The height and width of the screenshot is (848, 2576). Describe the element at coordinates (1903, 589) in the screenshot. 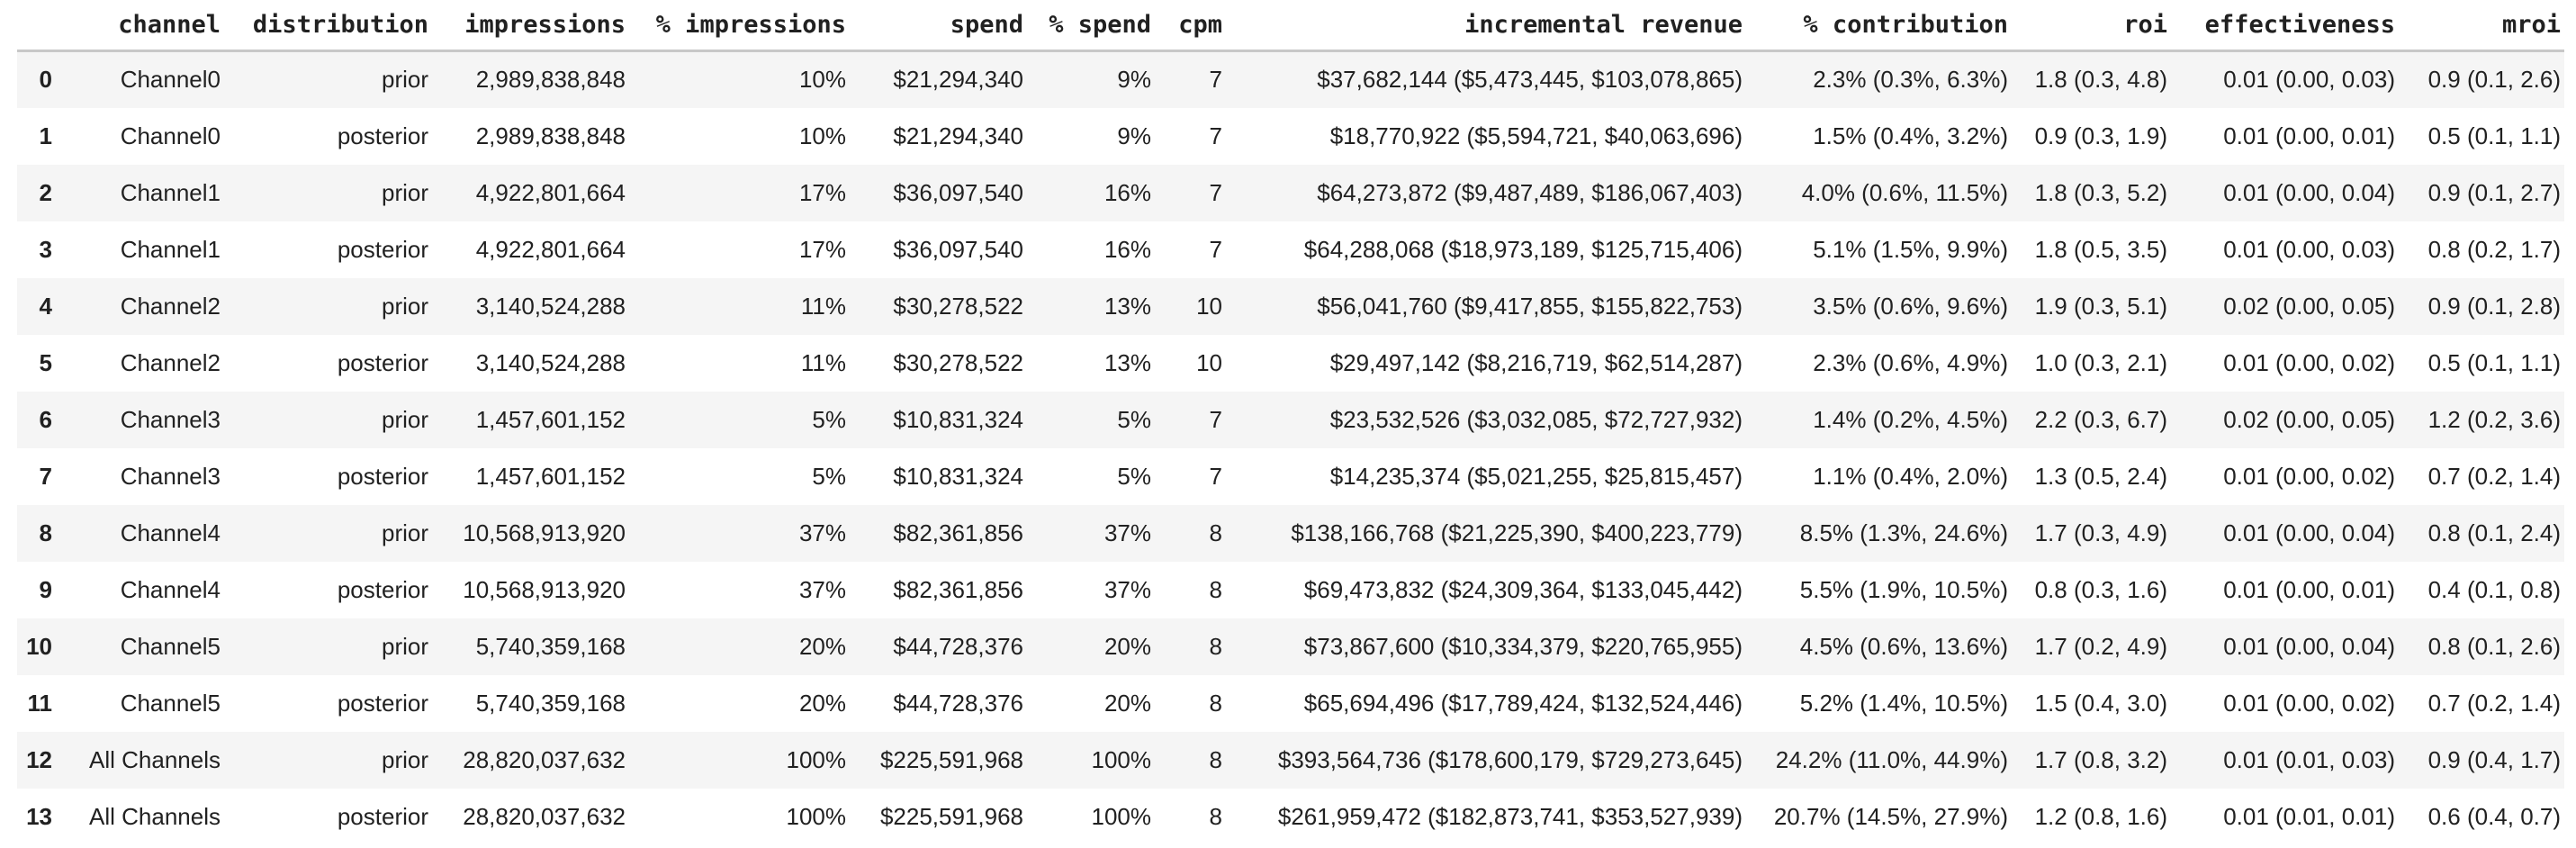

I see `cell-pct-contribution: 5.5% (1.9%, 10.5%)` at that location.